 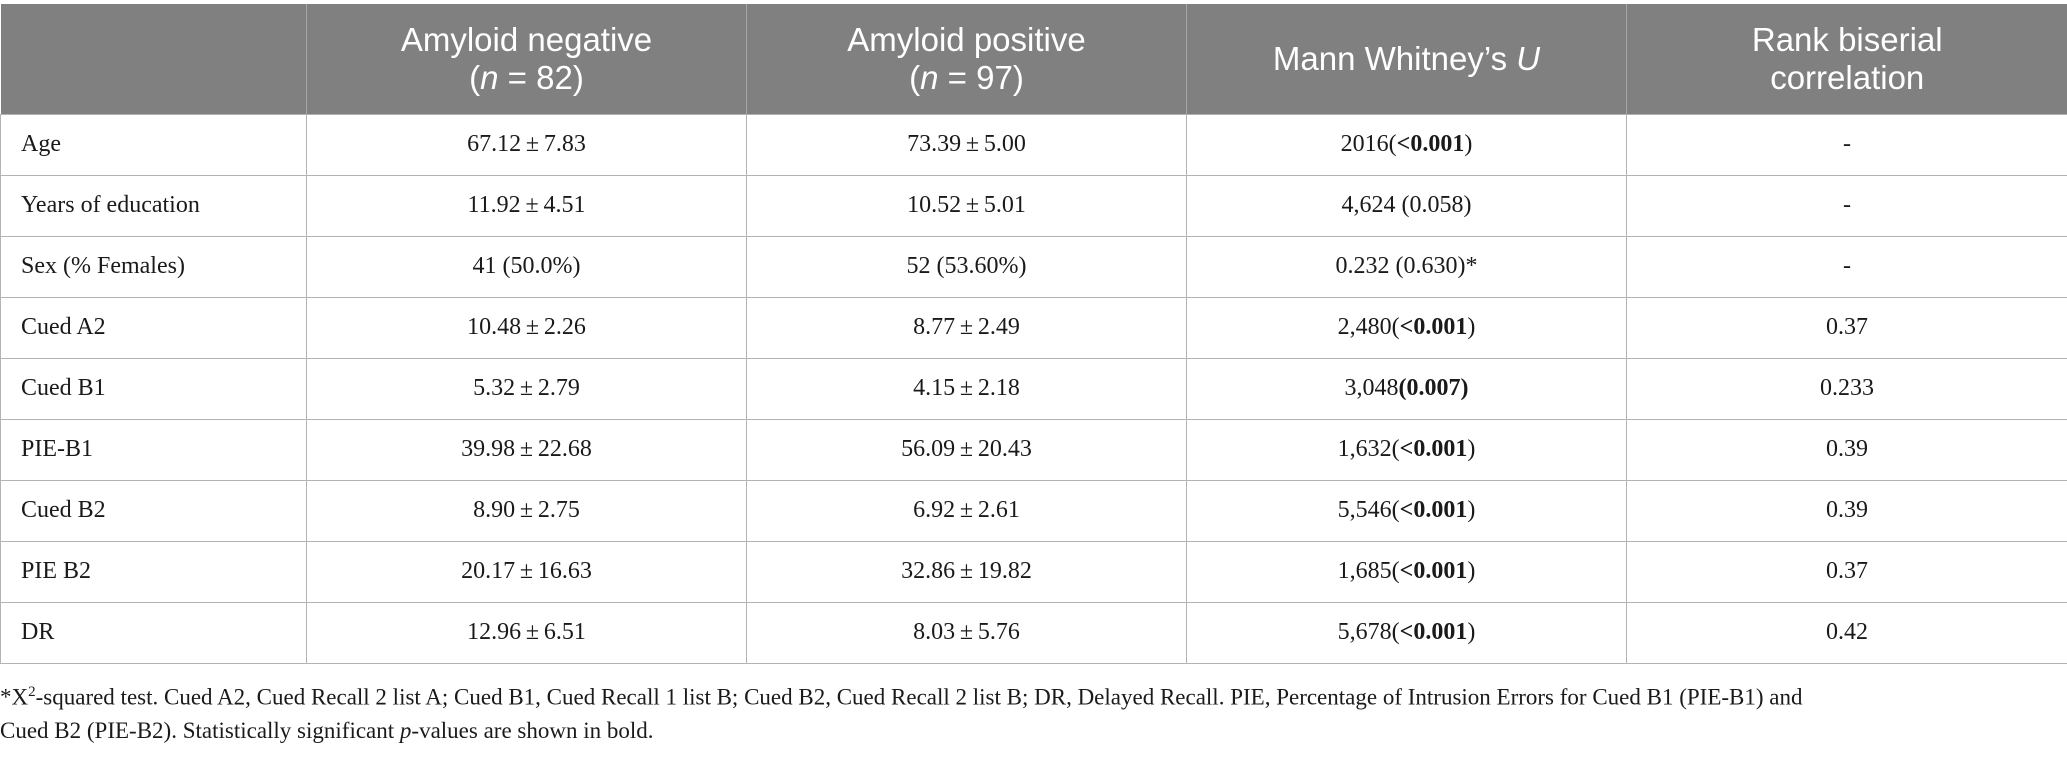 I want to click on cell-amyloid-negative: 11.92 ± 4.51, so click(x=526, y=205).